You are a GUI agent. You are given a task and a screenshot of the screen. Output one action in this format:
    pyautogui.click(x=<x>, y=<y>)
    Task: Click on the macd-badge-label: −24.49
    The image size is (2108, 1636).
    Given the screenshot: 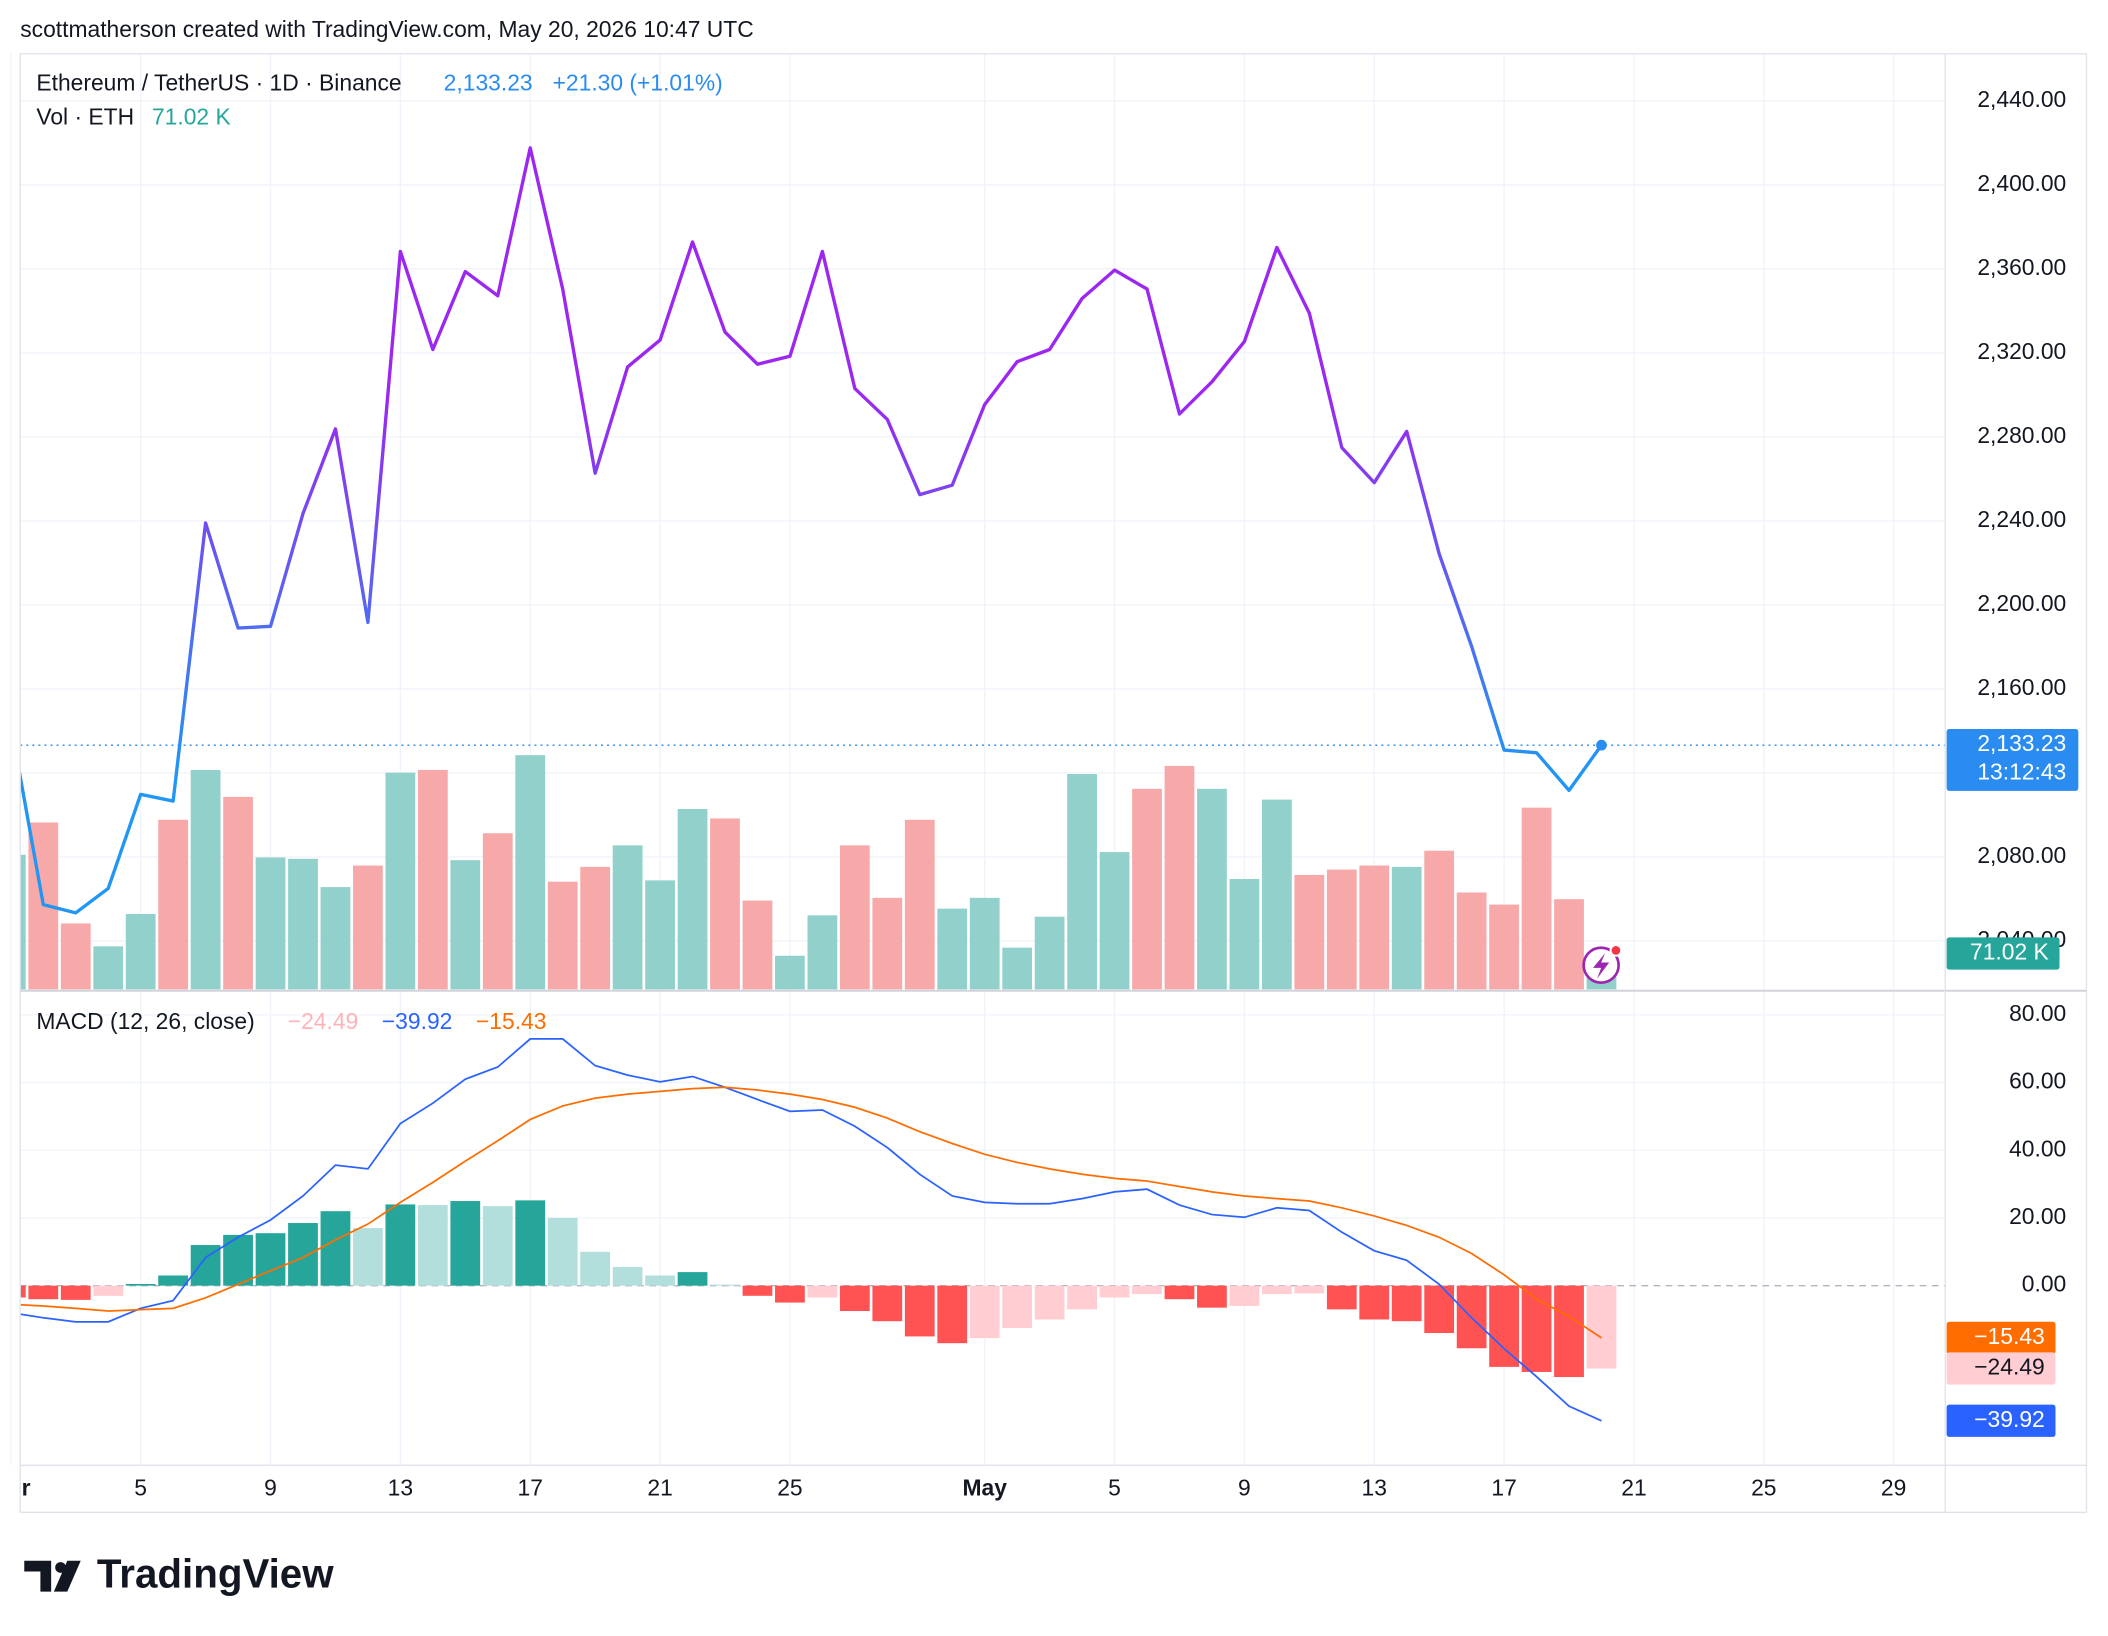 What is the action you would take?
    pyautogui.click(x=2009, y=1367)
    